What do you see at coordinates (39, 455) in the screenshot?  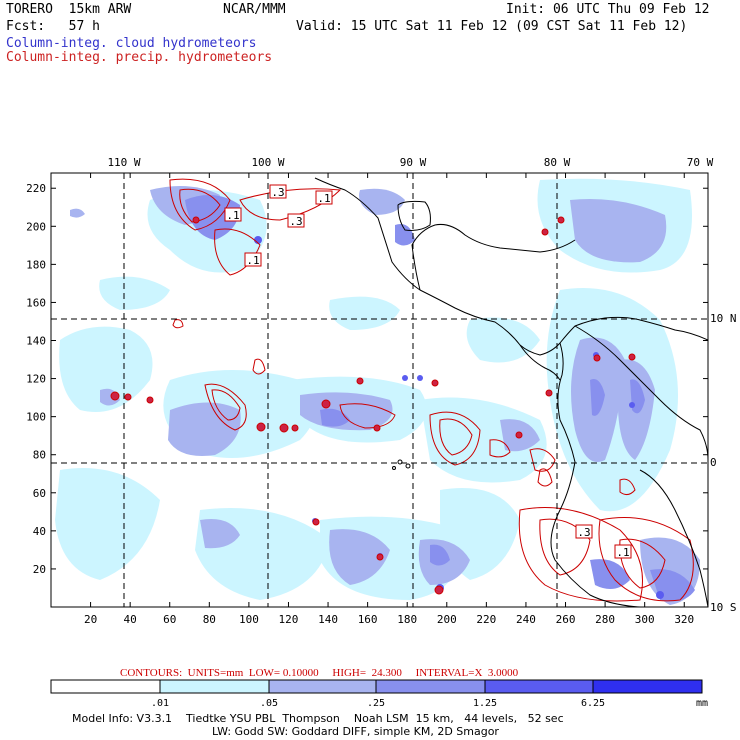 I see `y-tick-label: 80` at bounding box center [39, 455].